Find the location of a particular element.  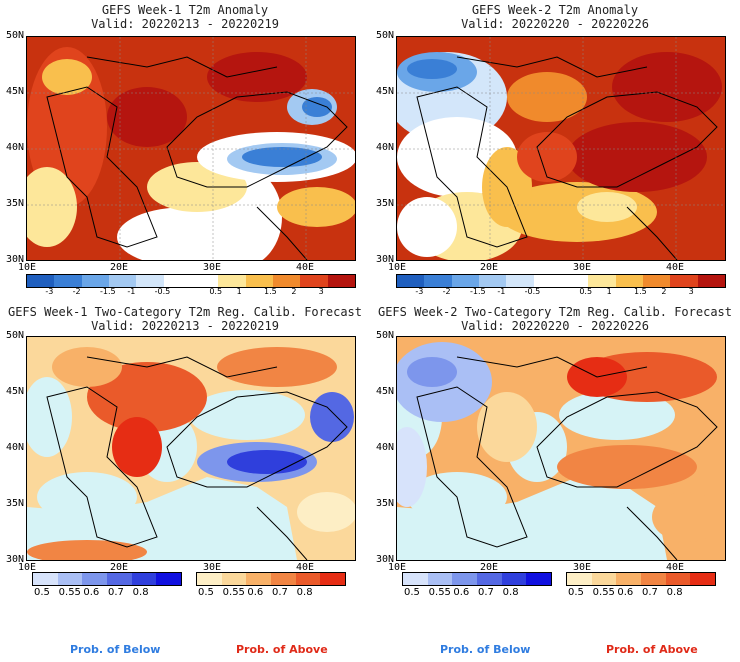

anomaly-colorbar is located at coordinates (191, 281).